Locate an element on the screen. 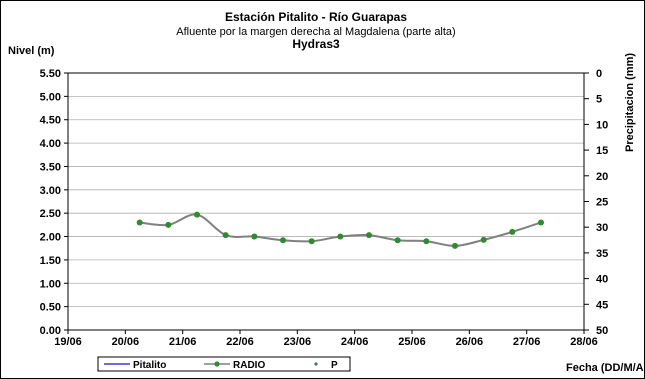 The height and width of the screenshot is (379, 645). y-axis-label: Nivel (m) is located at coordinates (31, 51).